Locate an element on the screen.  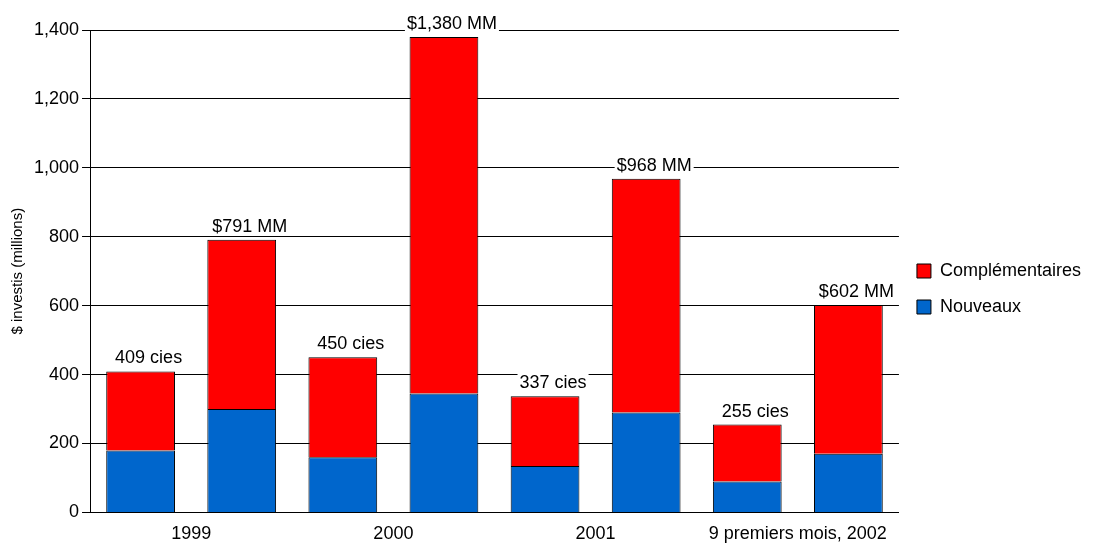
legend-label: Nouveaux is located at coordinates (980, 305).